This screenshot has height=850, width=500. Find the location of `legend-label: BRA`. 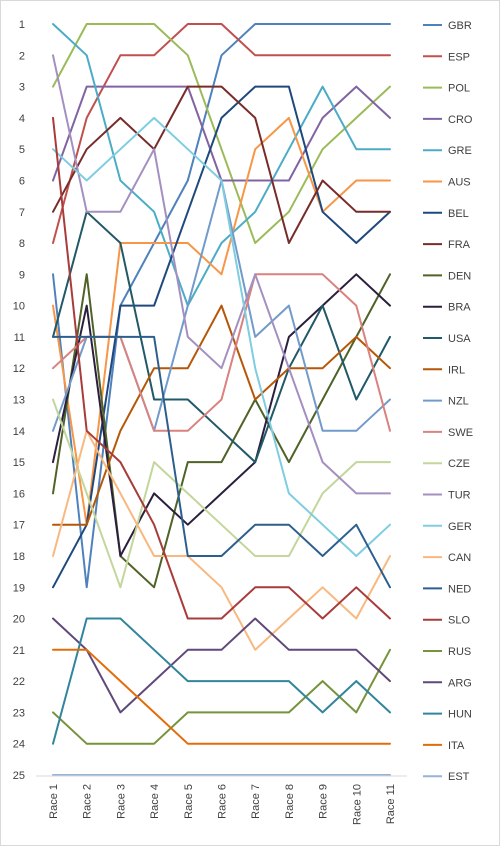

legend-label: BRA is located at coordinates (459, 308).